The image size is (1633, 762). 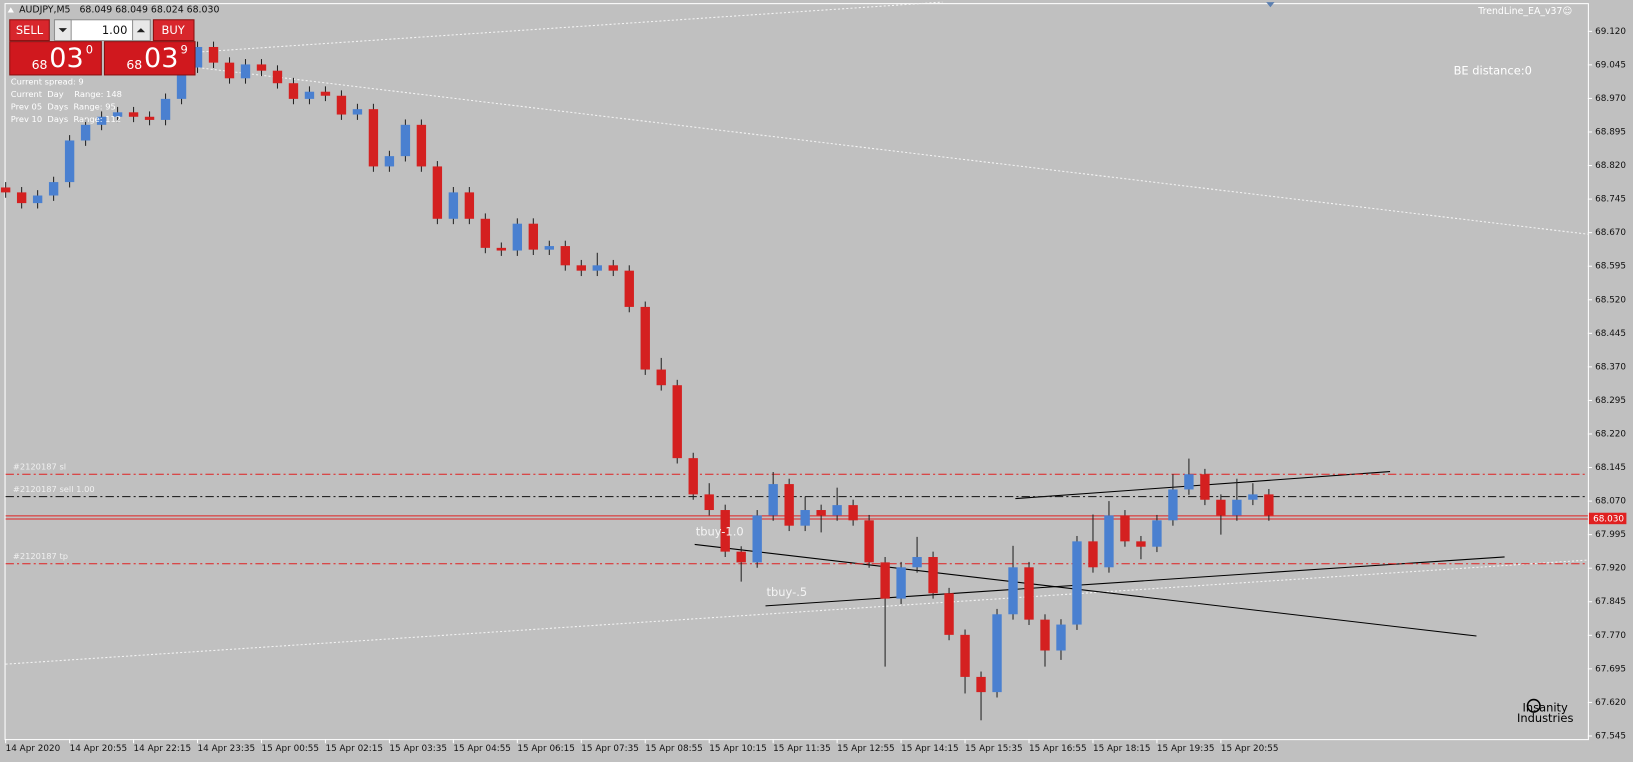 I want to click on x-tick-label: 15 Apr 08:55, so click(x=674, y=749).